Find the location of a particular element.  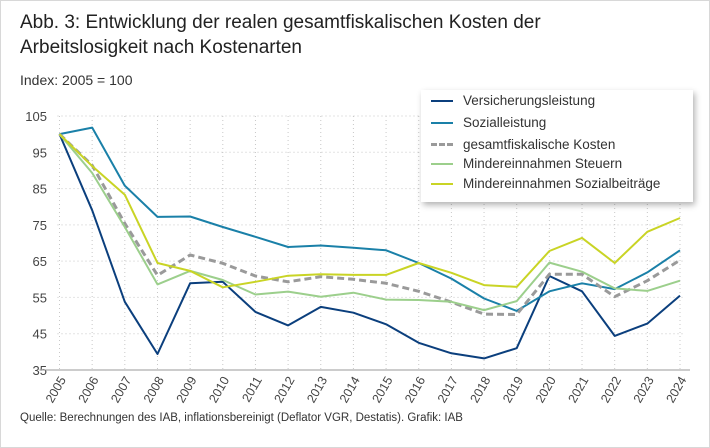

legend-label: gesamtfiskalische Kosten is located at coordinates (539, 144).